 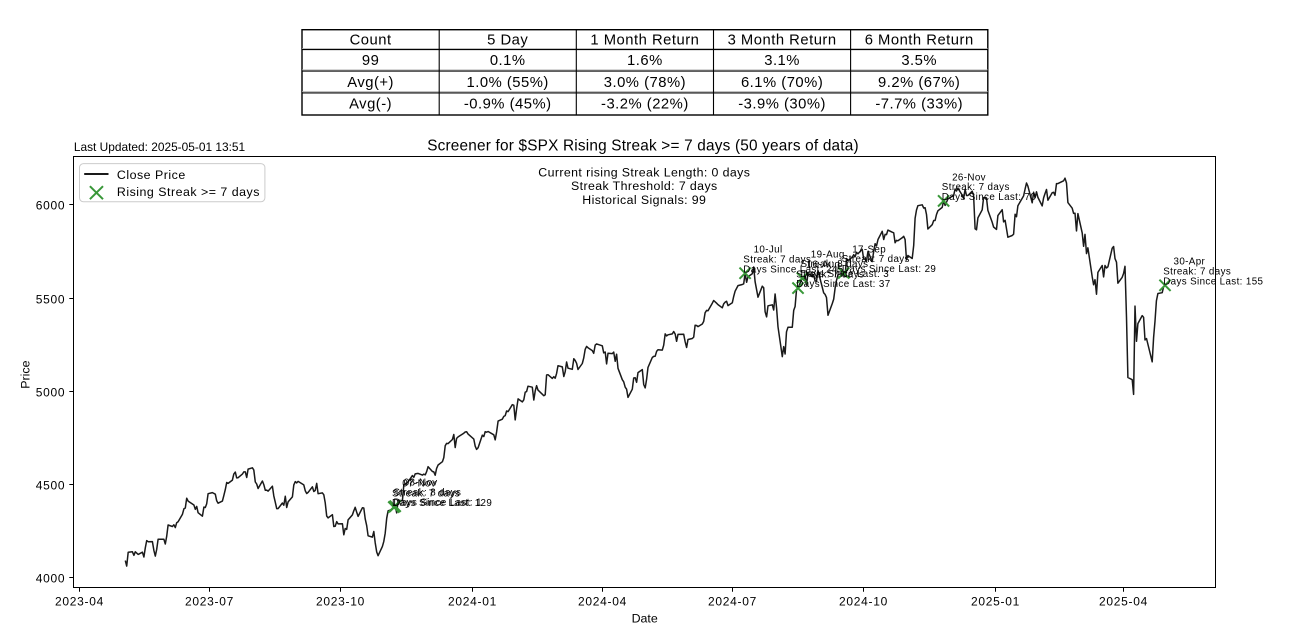 I want to click on svg-text: 4500, so click(x=51, y=486).